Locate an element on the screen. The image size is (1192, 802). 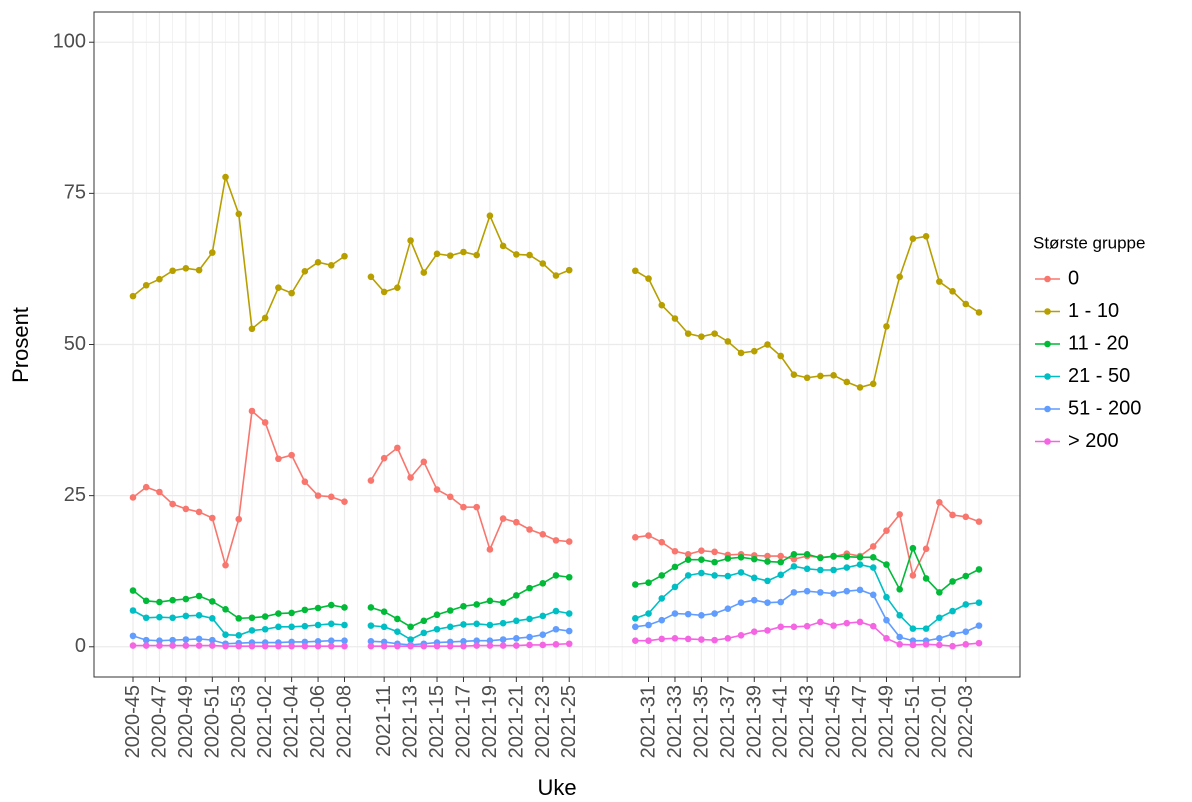
x-tick-label: 2021-21 is located at coordinates (516, 721).